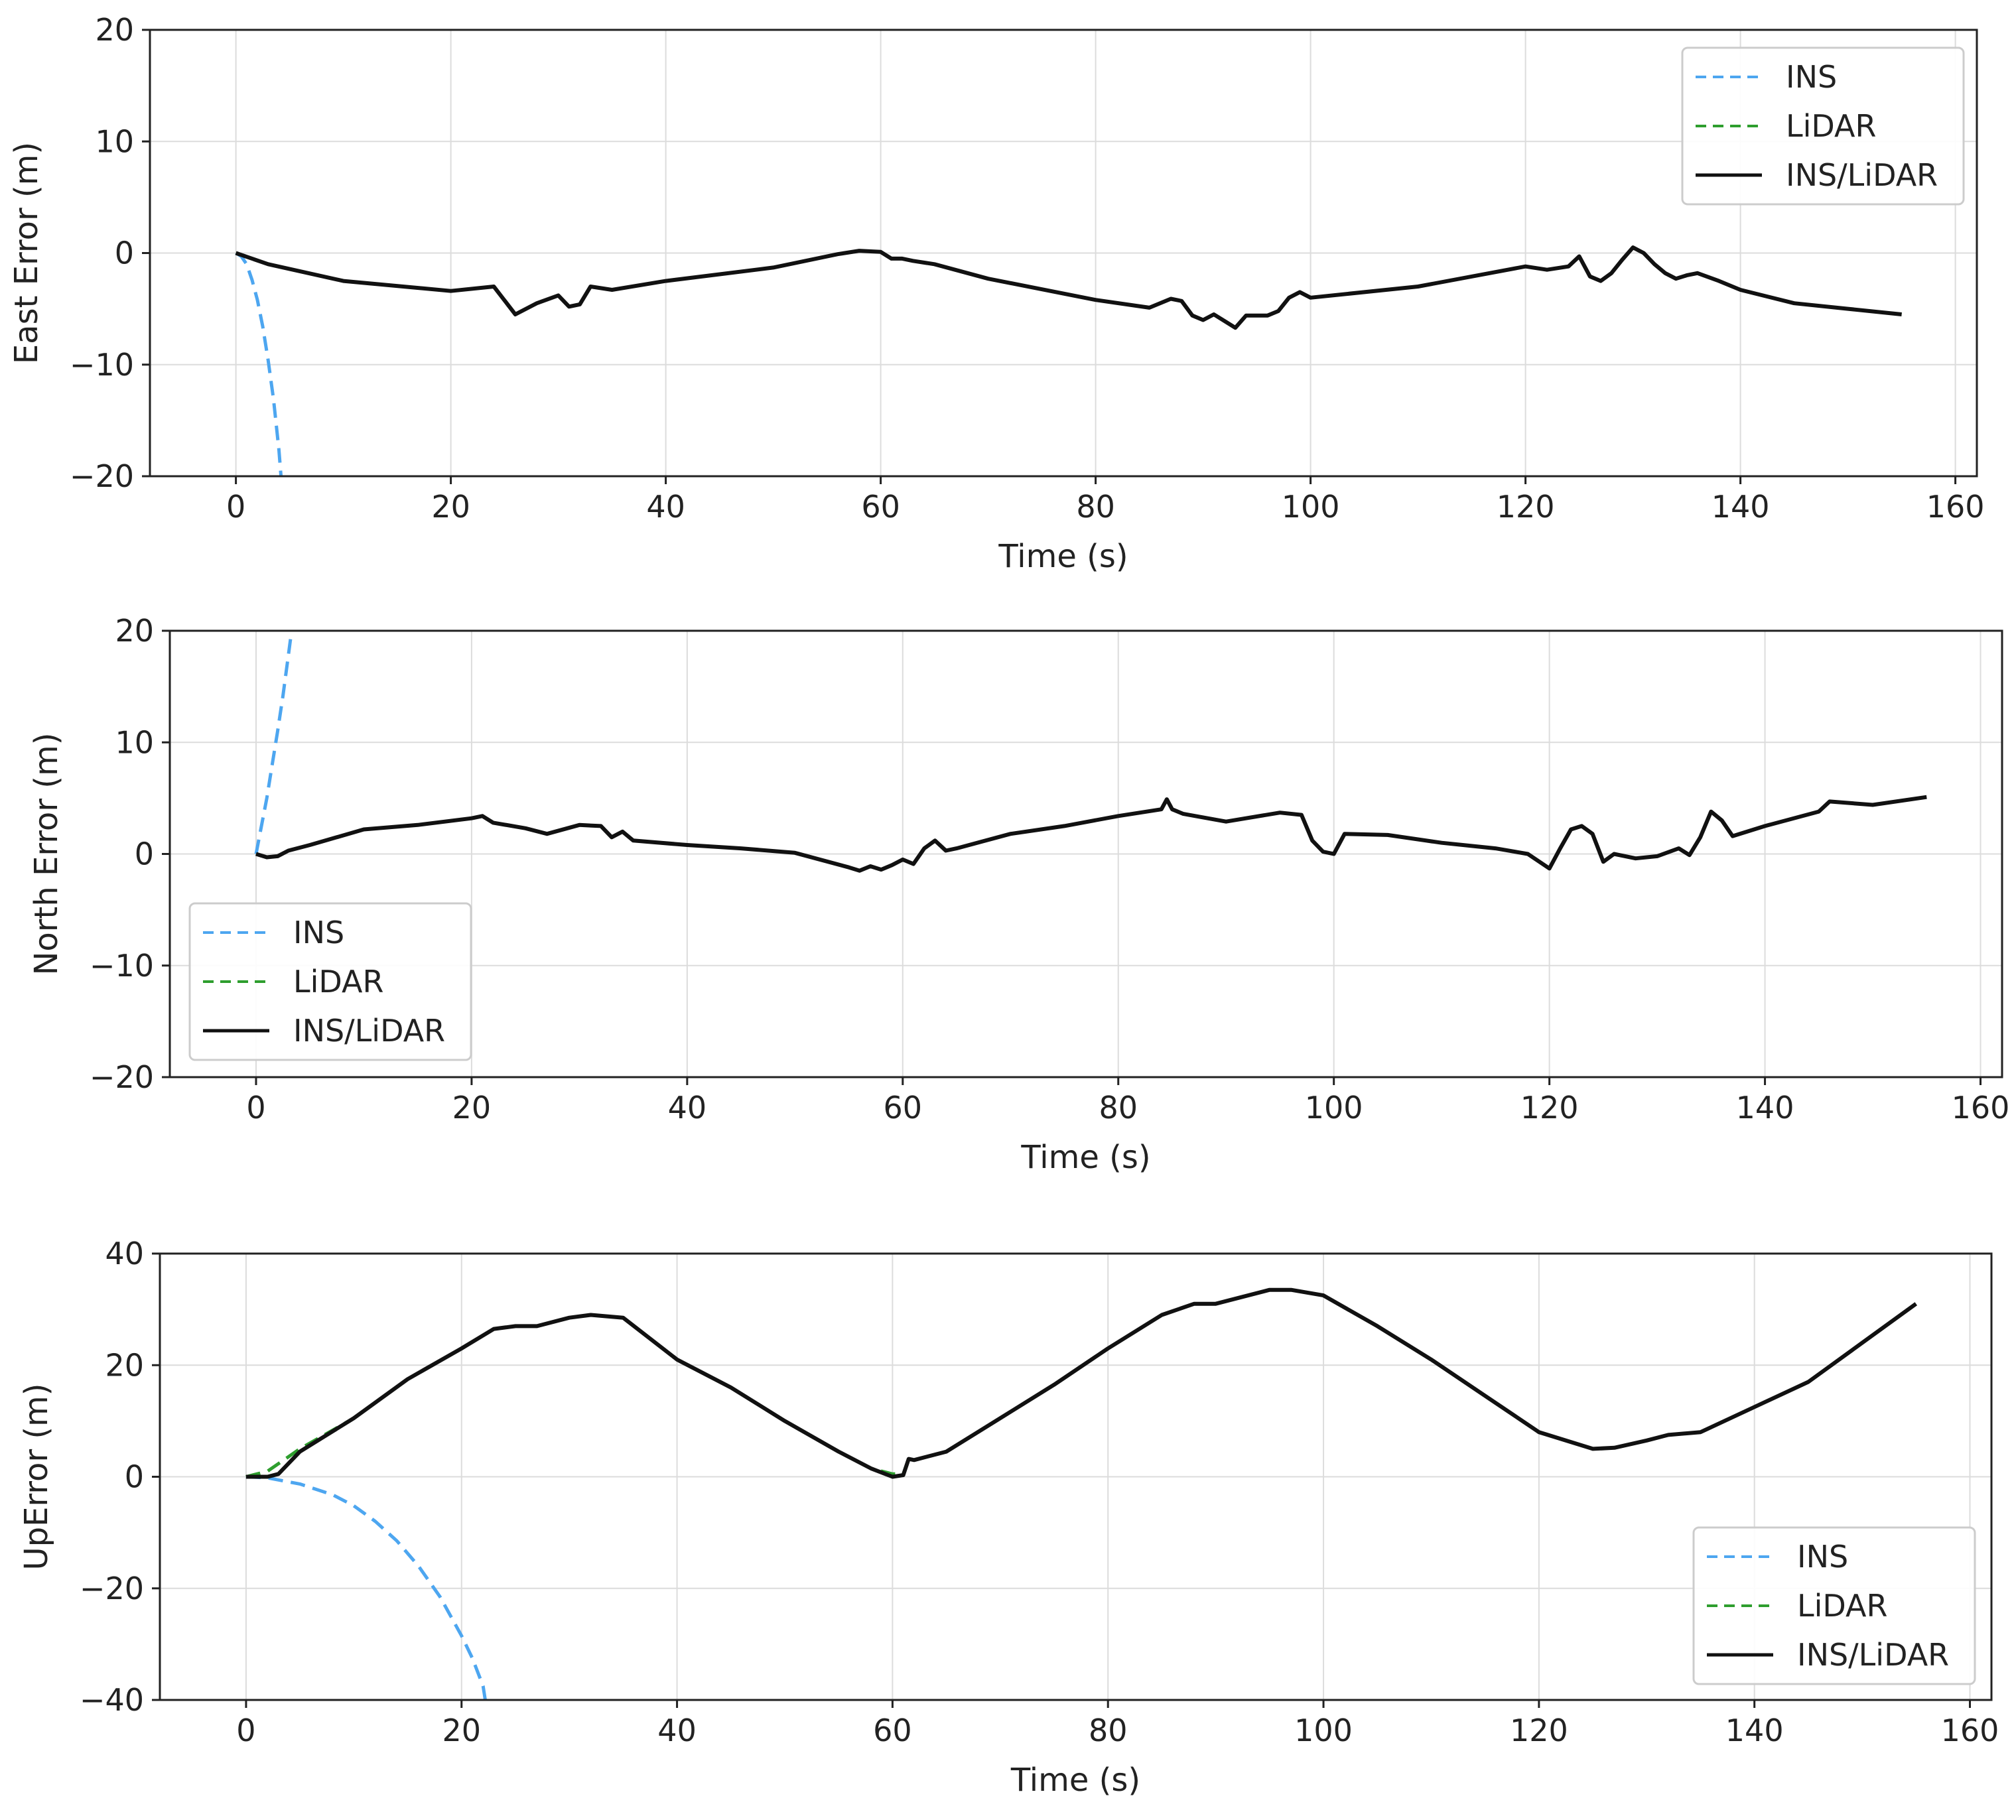 This screenshot has height=1820, width=2016. I want to click on y-axis-label: UpError (m), so click(36, 1476).